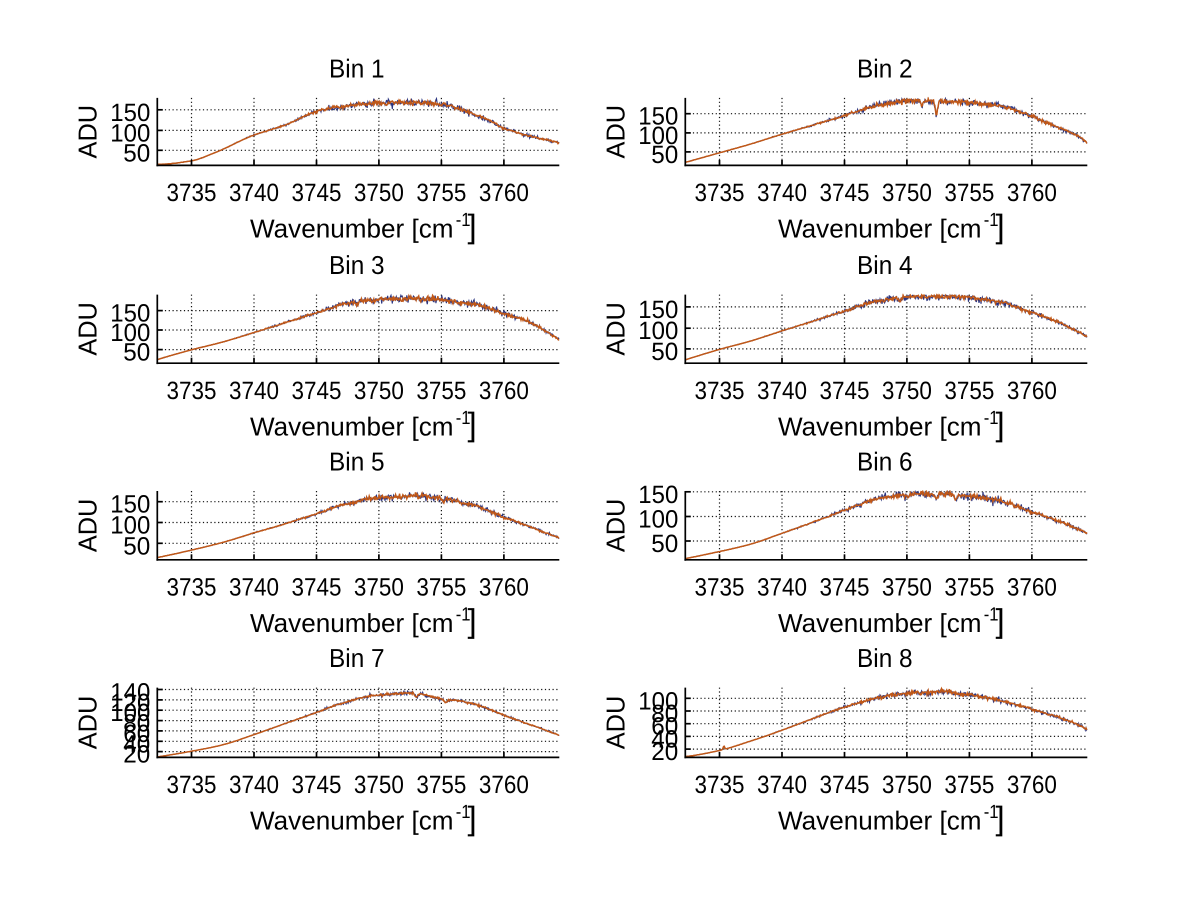 This screenshot has height=906, width=1200. I want to click on svg-text: Bin 6, so click(885, 462).